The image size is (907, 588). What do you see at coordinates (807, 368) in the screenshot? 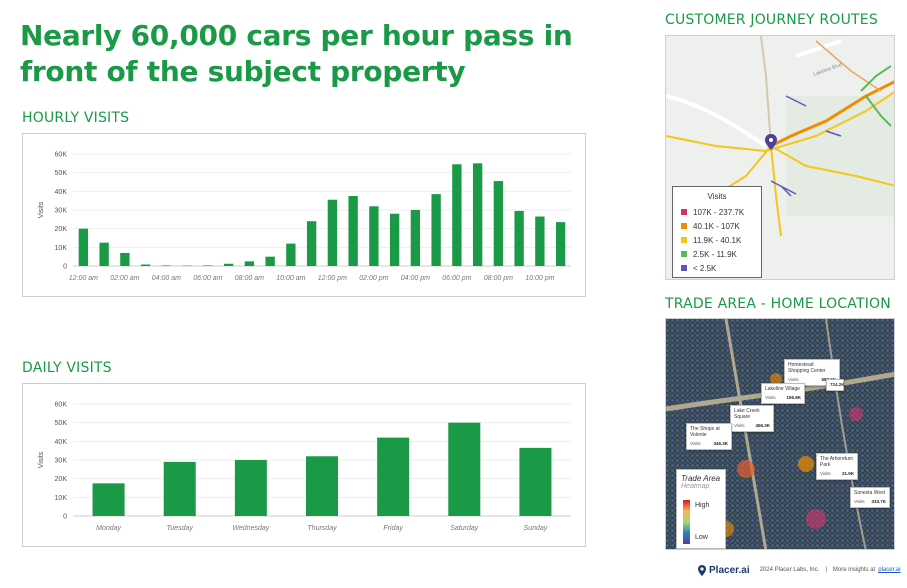
I see `poi-name: Homestead Shopping Center` at bounding box center [807, 368].